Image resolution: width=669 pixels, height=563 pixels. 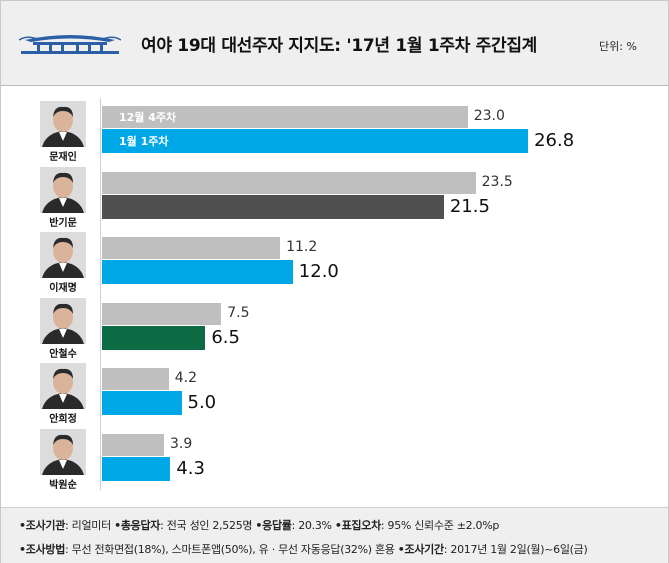 I want to click on value-label-박원순-curr: 4.3, so click(x=190, y=468).